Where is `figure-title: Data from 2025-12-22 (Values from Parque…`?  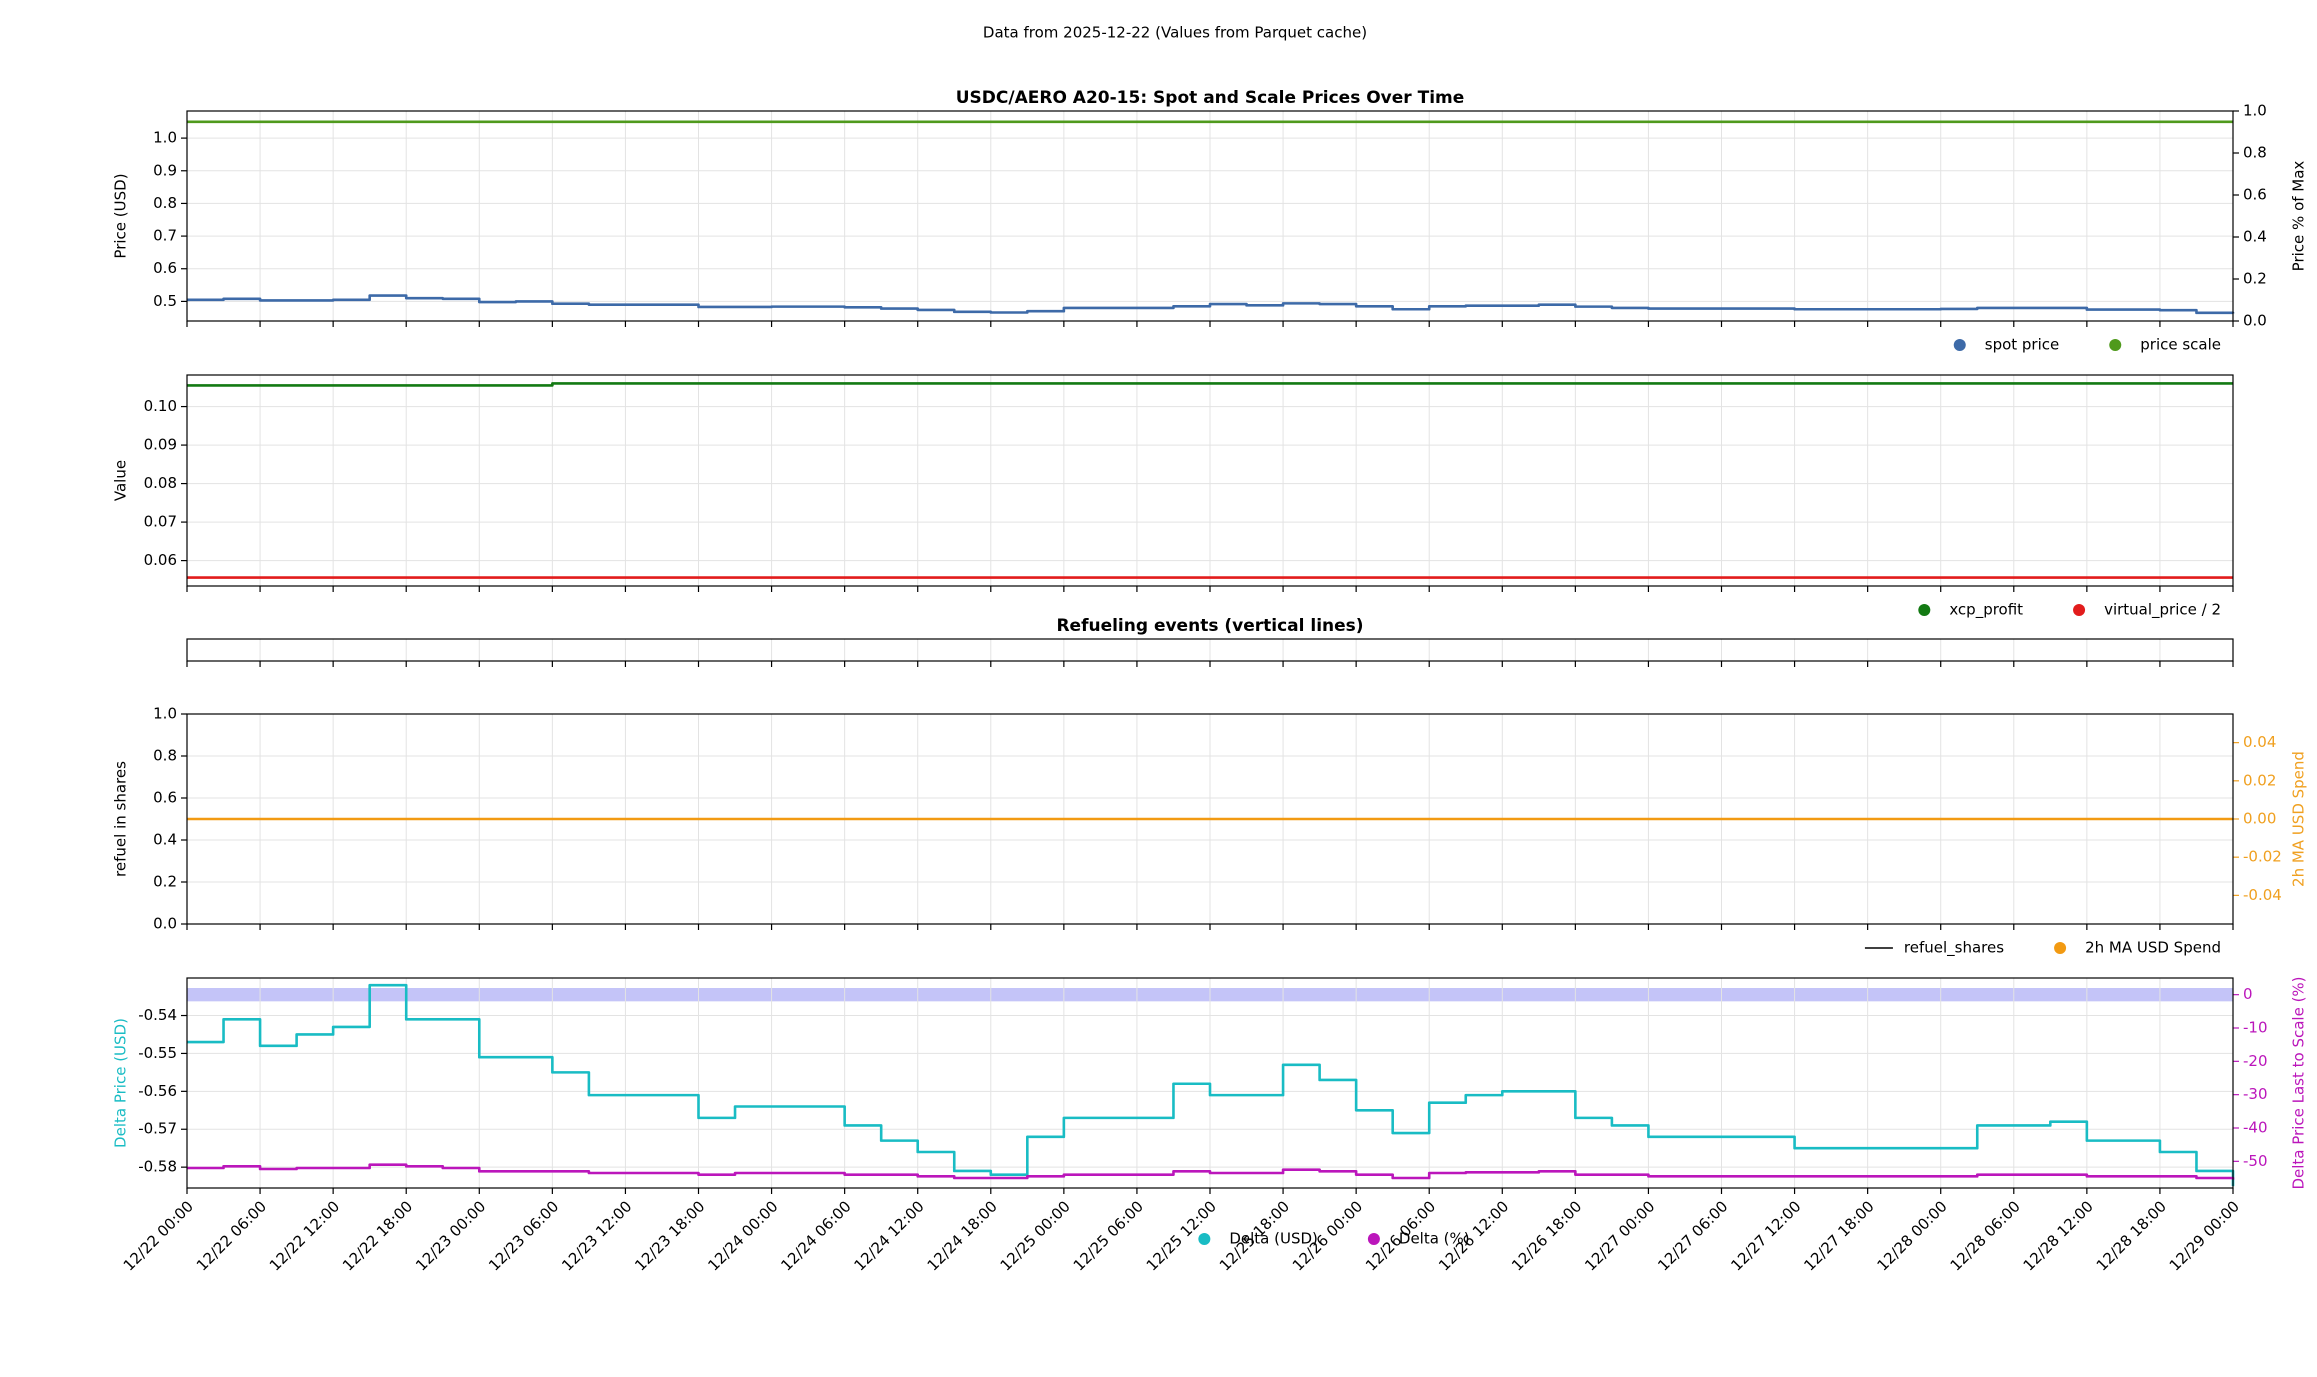 figure-title: Data from 2025-12-22 (Values from Parque… is located at coordinates (1175, 33).